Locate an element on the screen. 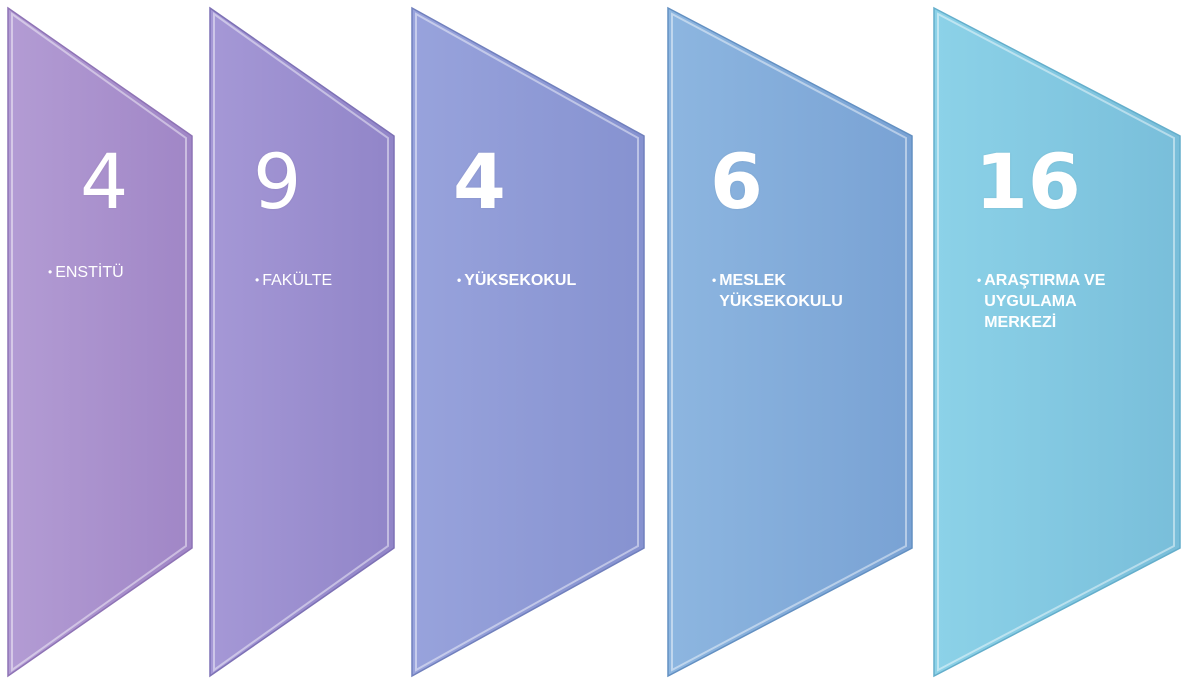 This screenshot has height=684, width=1188. label-text: ARAŞTIRMA VE UYGULAMA MERKEZİ is located at coordinates (1045, 301).